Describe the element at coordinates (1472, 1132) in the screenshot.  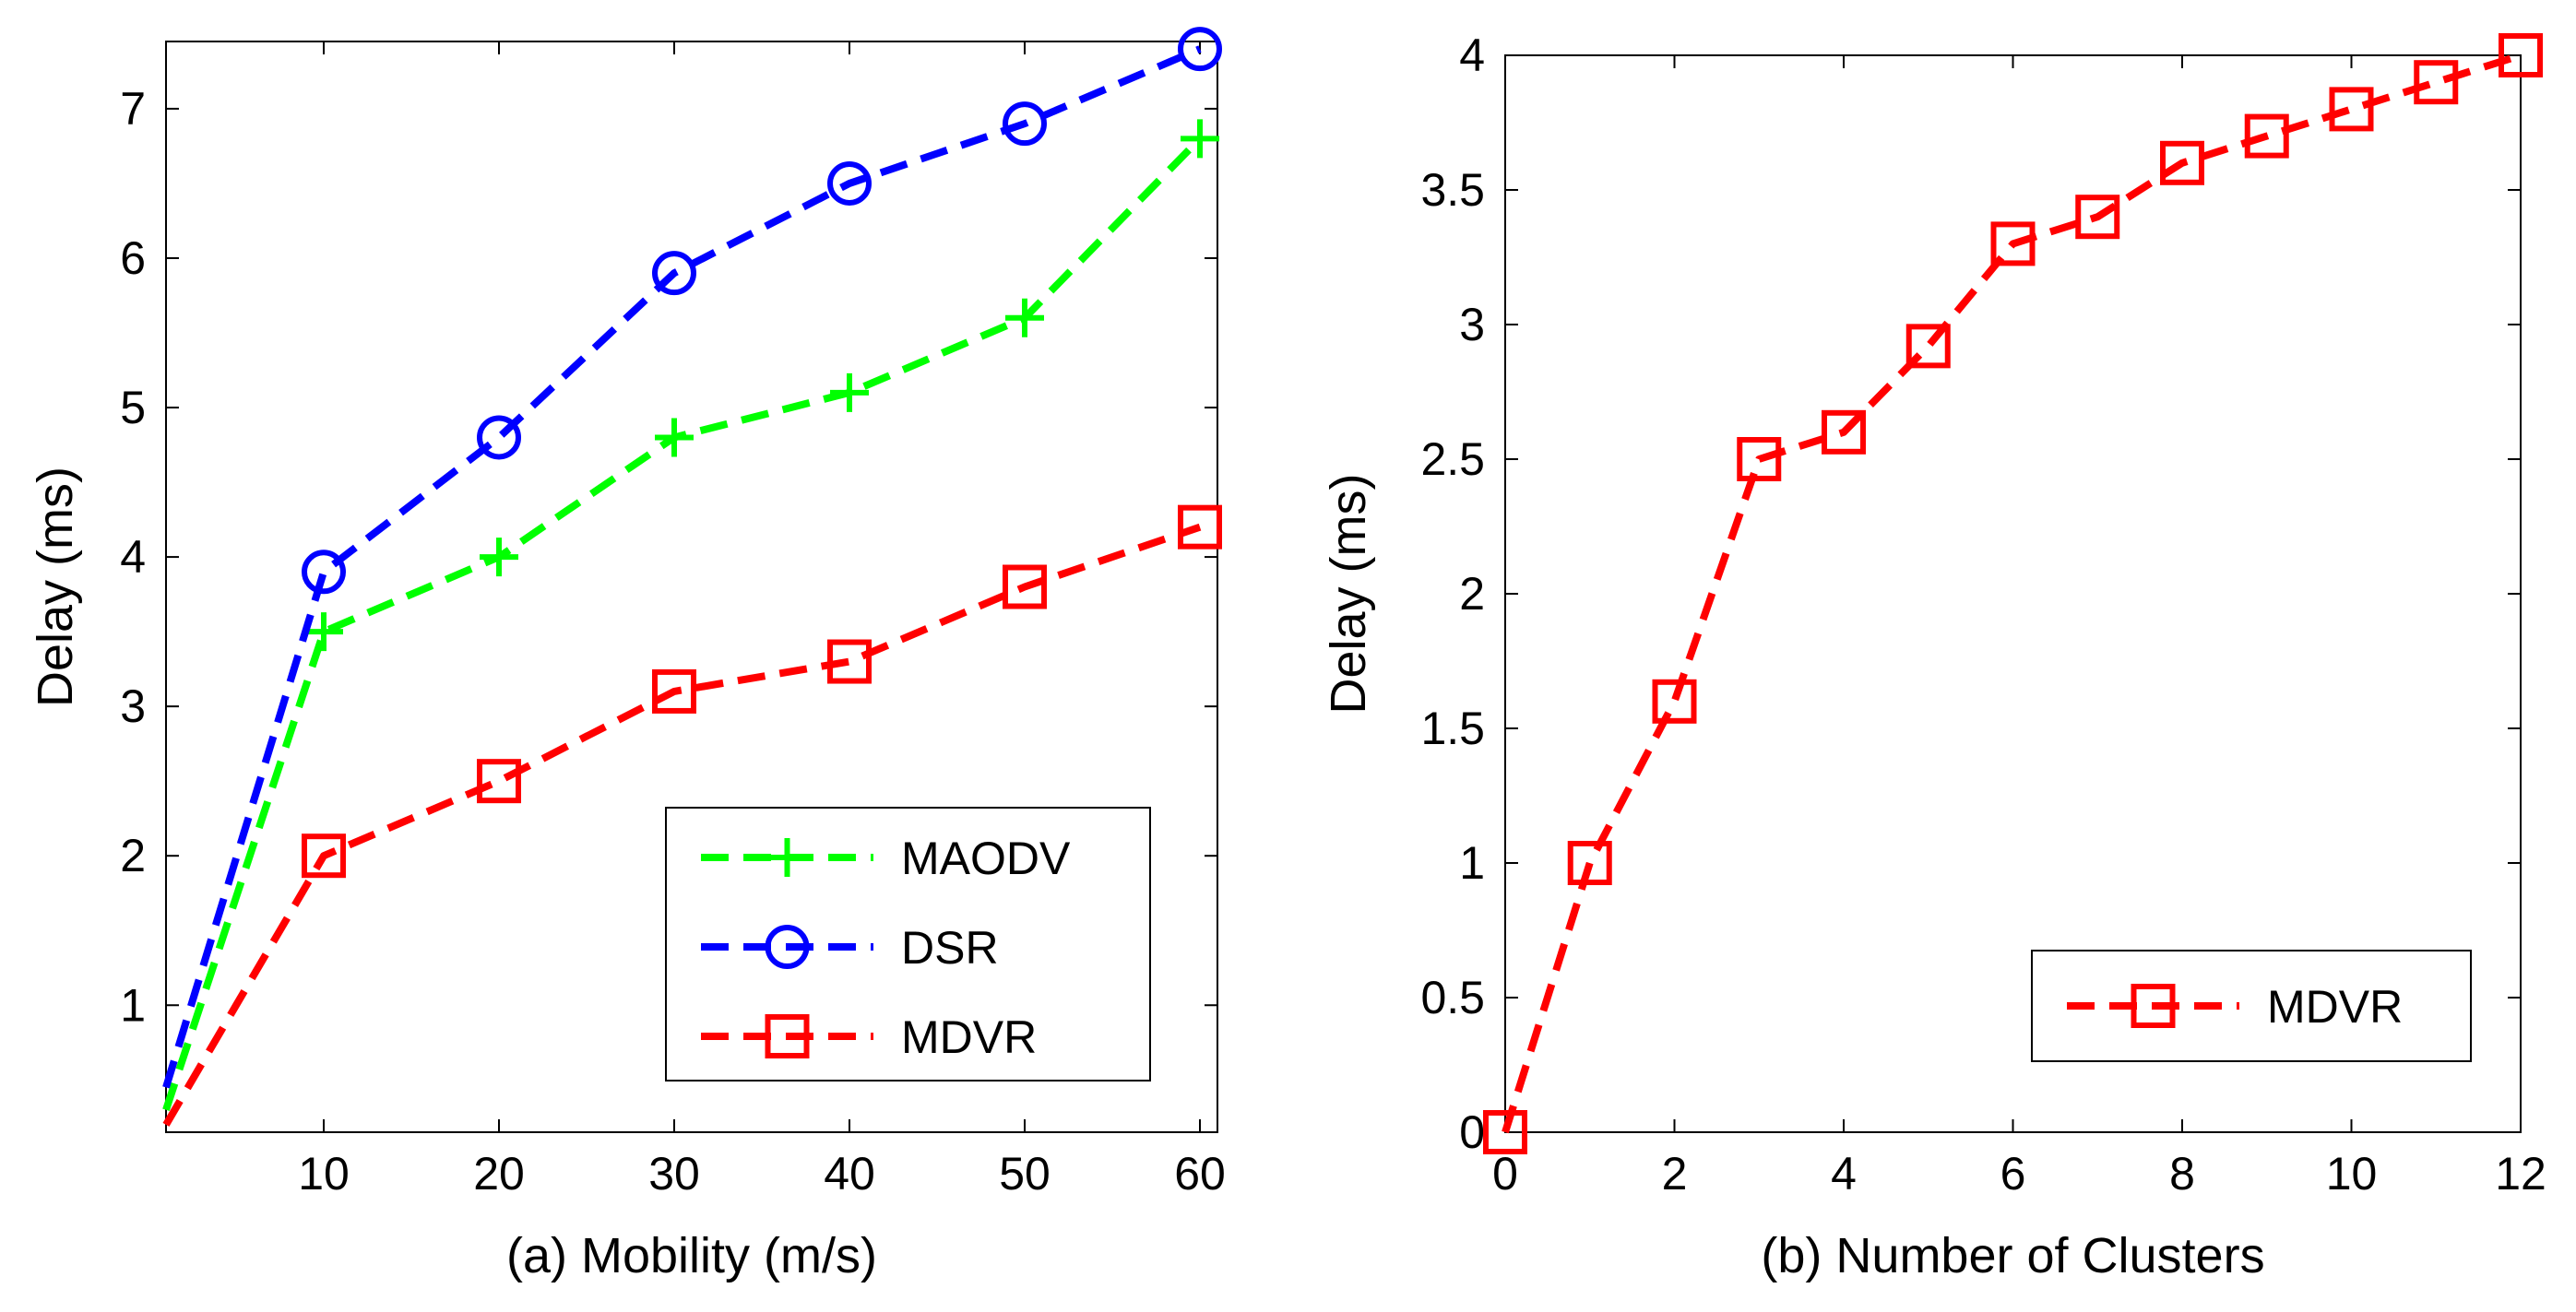
I see `y-tick-label: 0` at that location.